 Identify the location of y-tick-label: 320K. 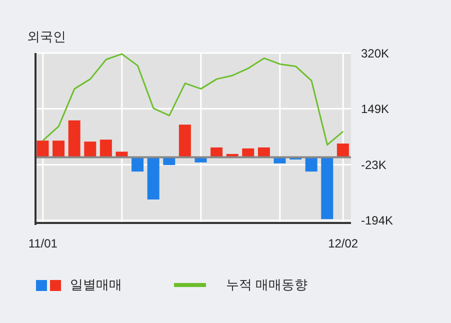
(375, 53).